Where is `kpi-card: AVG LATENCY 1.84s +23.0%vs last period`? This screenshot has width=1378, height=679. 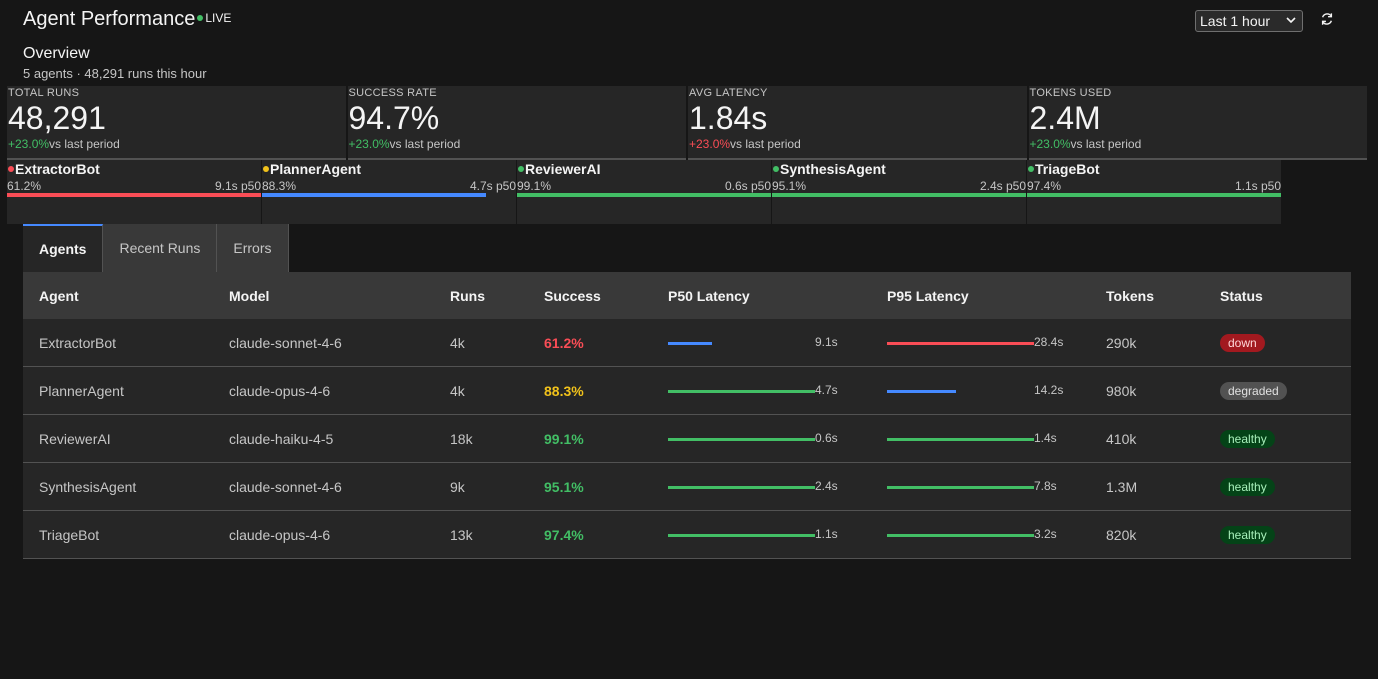
kpi-card: AVG LATENCY 1.84s +23.0%vs last period is located at coordinates (857, 123).